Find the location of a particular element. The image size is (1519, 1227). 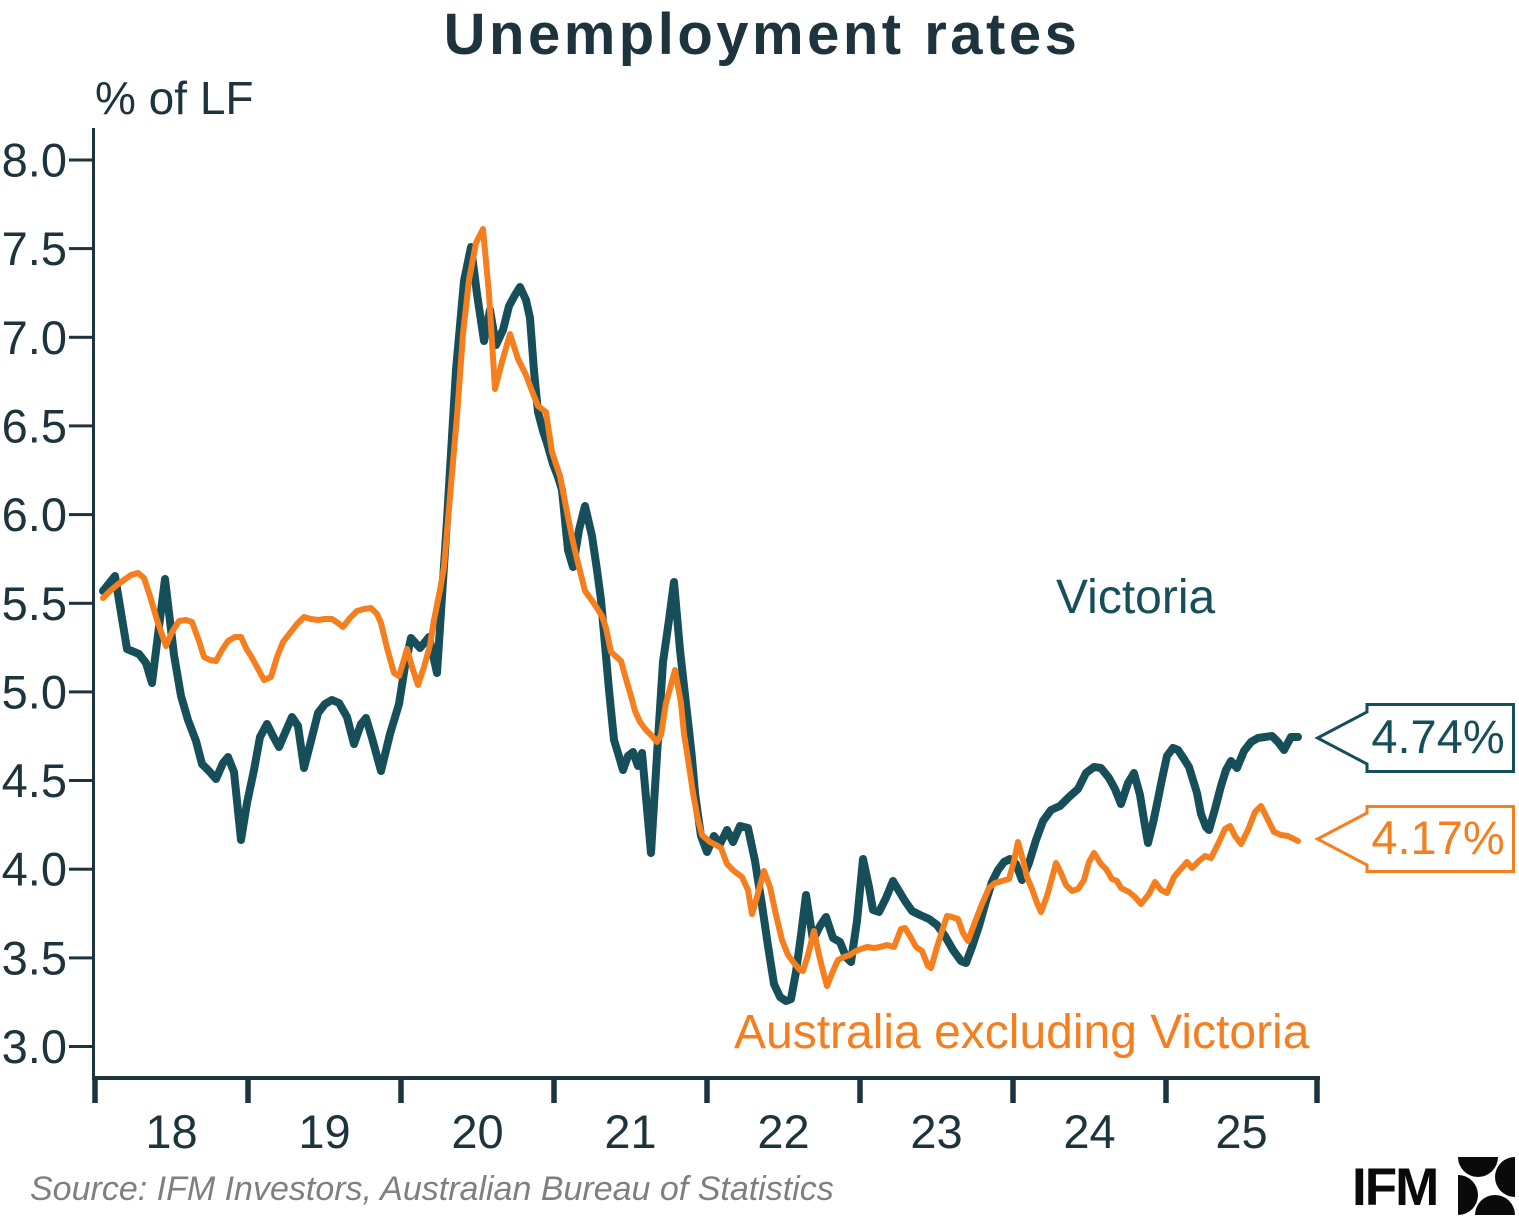

svg-text: % of LF is located at coordinates (174, 98).